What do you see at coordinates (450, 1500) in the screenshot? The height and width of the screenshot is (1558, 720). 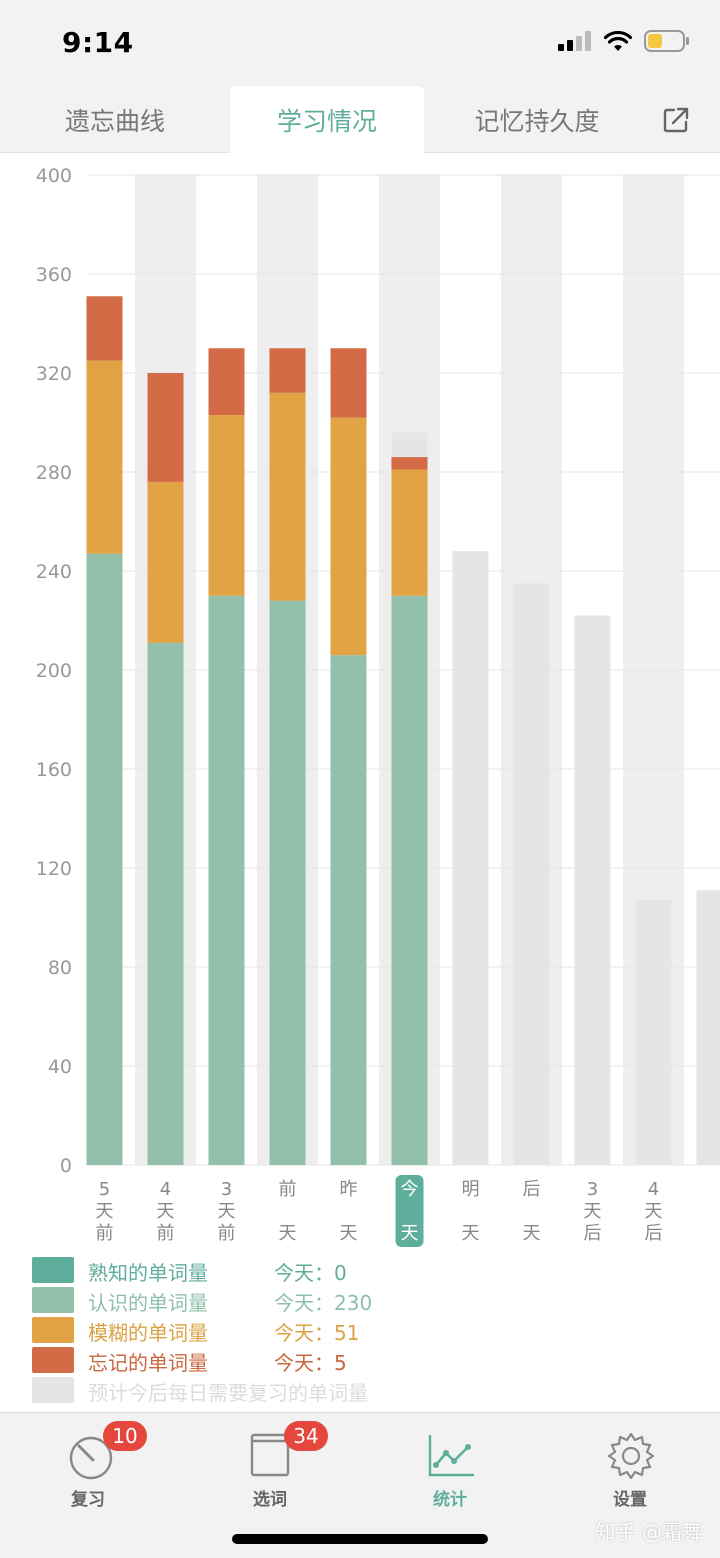 I see `nav-stats-label: 统计` at bounding box center [450, 1500].